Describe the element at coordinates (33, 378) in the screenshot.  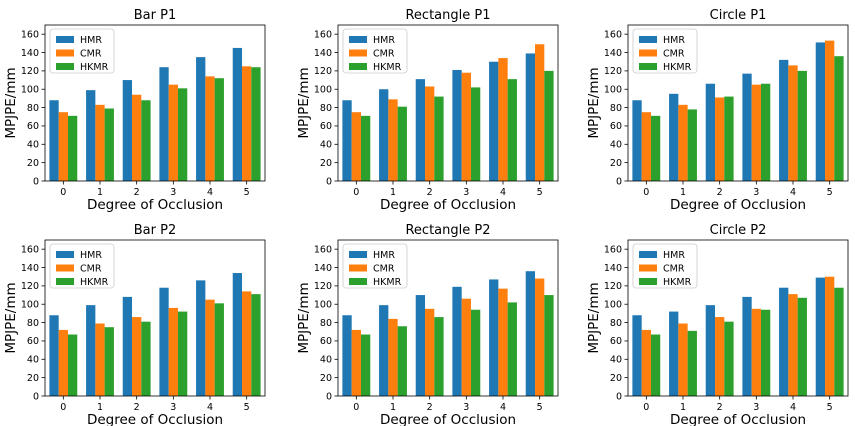
I see `y-tick-label: 20` at that location.